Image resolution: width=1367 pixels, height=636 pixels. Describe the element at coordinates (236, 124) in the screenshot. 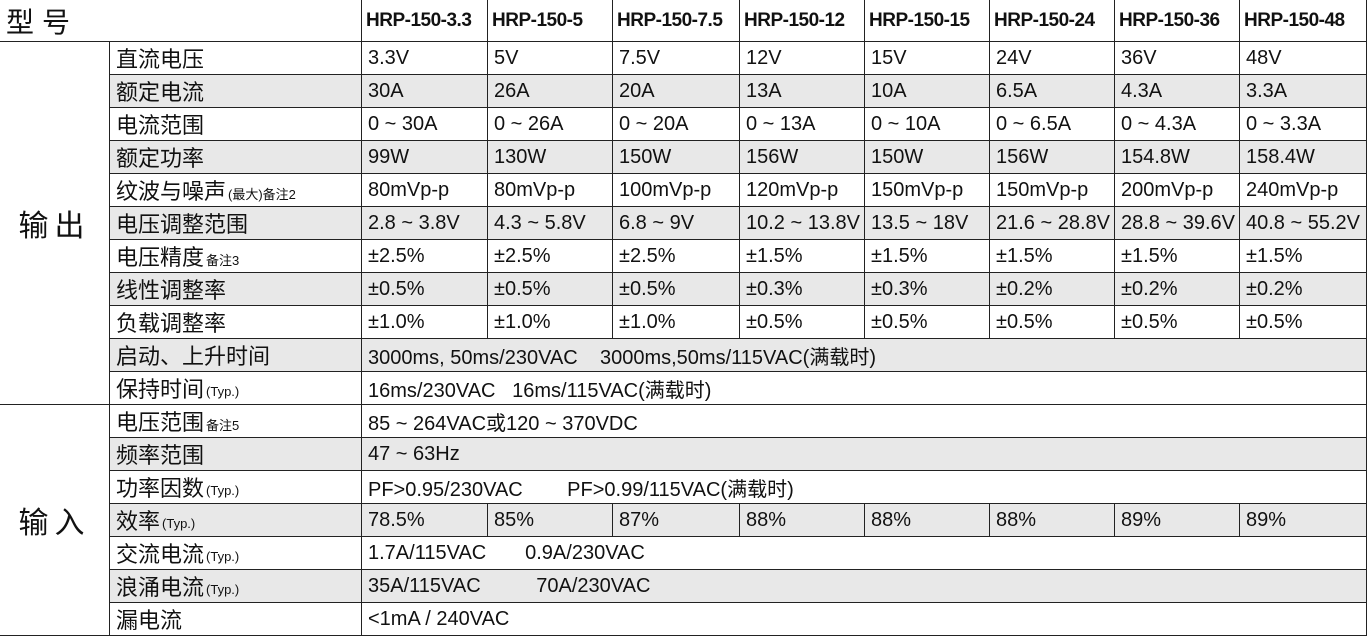

I see `param-name: 电流范围` at that location.